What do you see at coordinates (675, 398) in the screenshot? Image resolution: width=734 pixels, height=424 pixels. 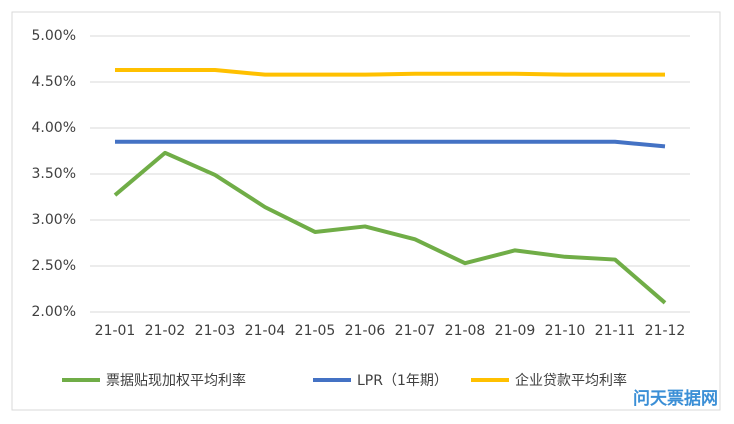 I see `watermark: 问天票据网` at bounding box center [675, 398].